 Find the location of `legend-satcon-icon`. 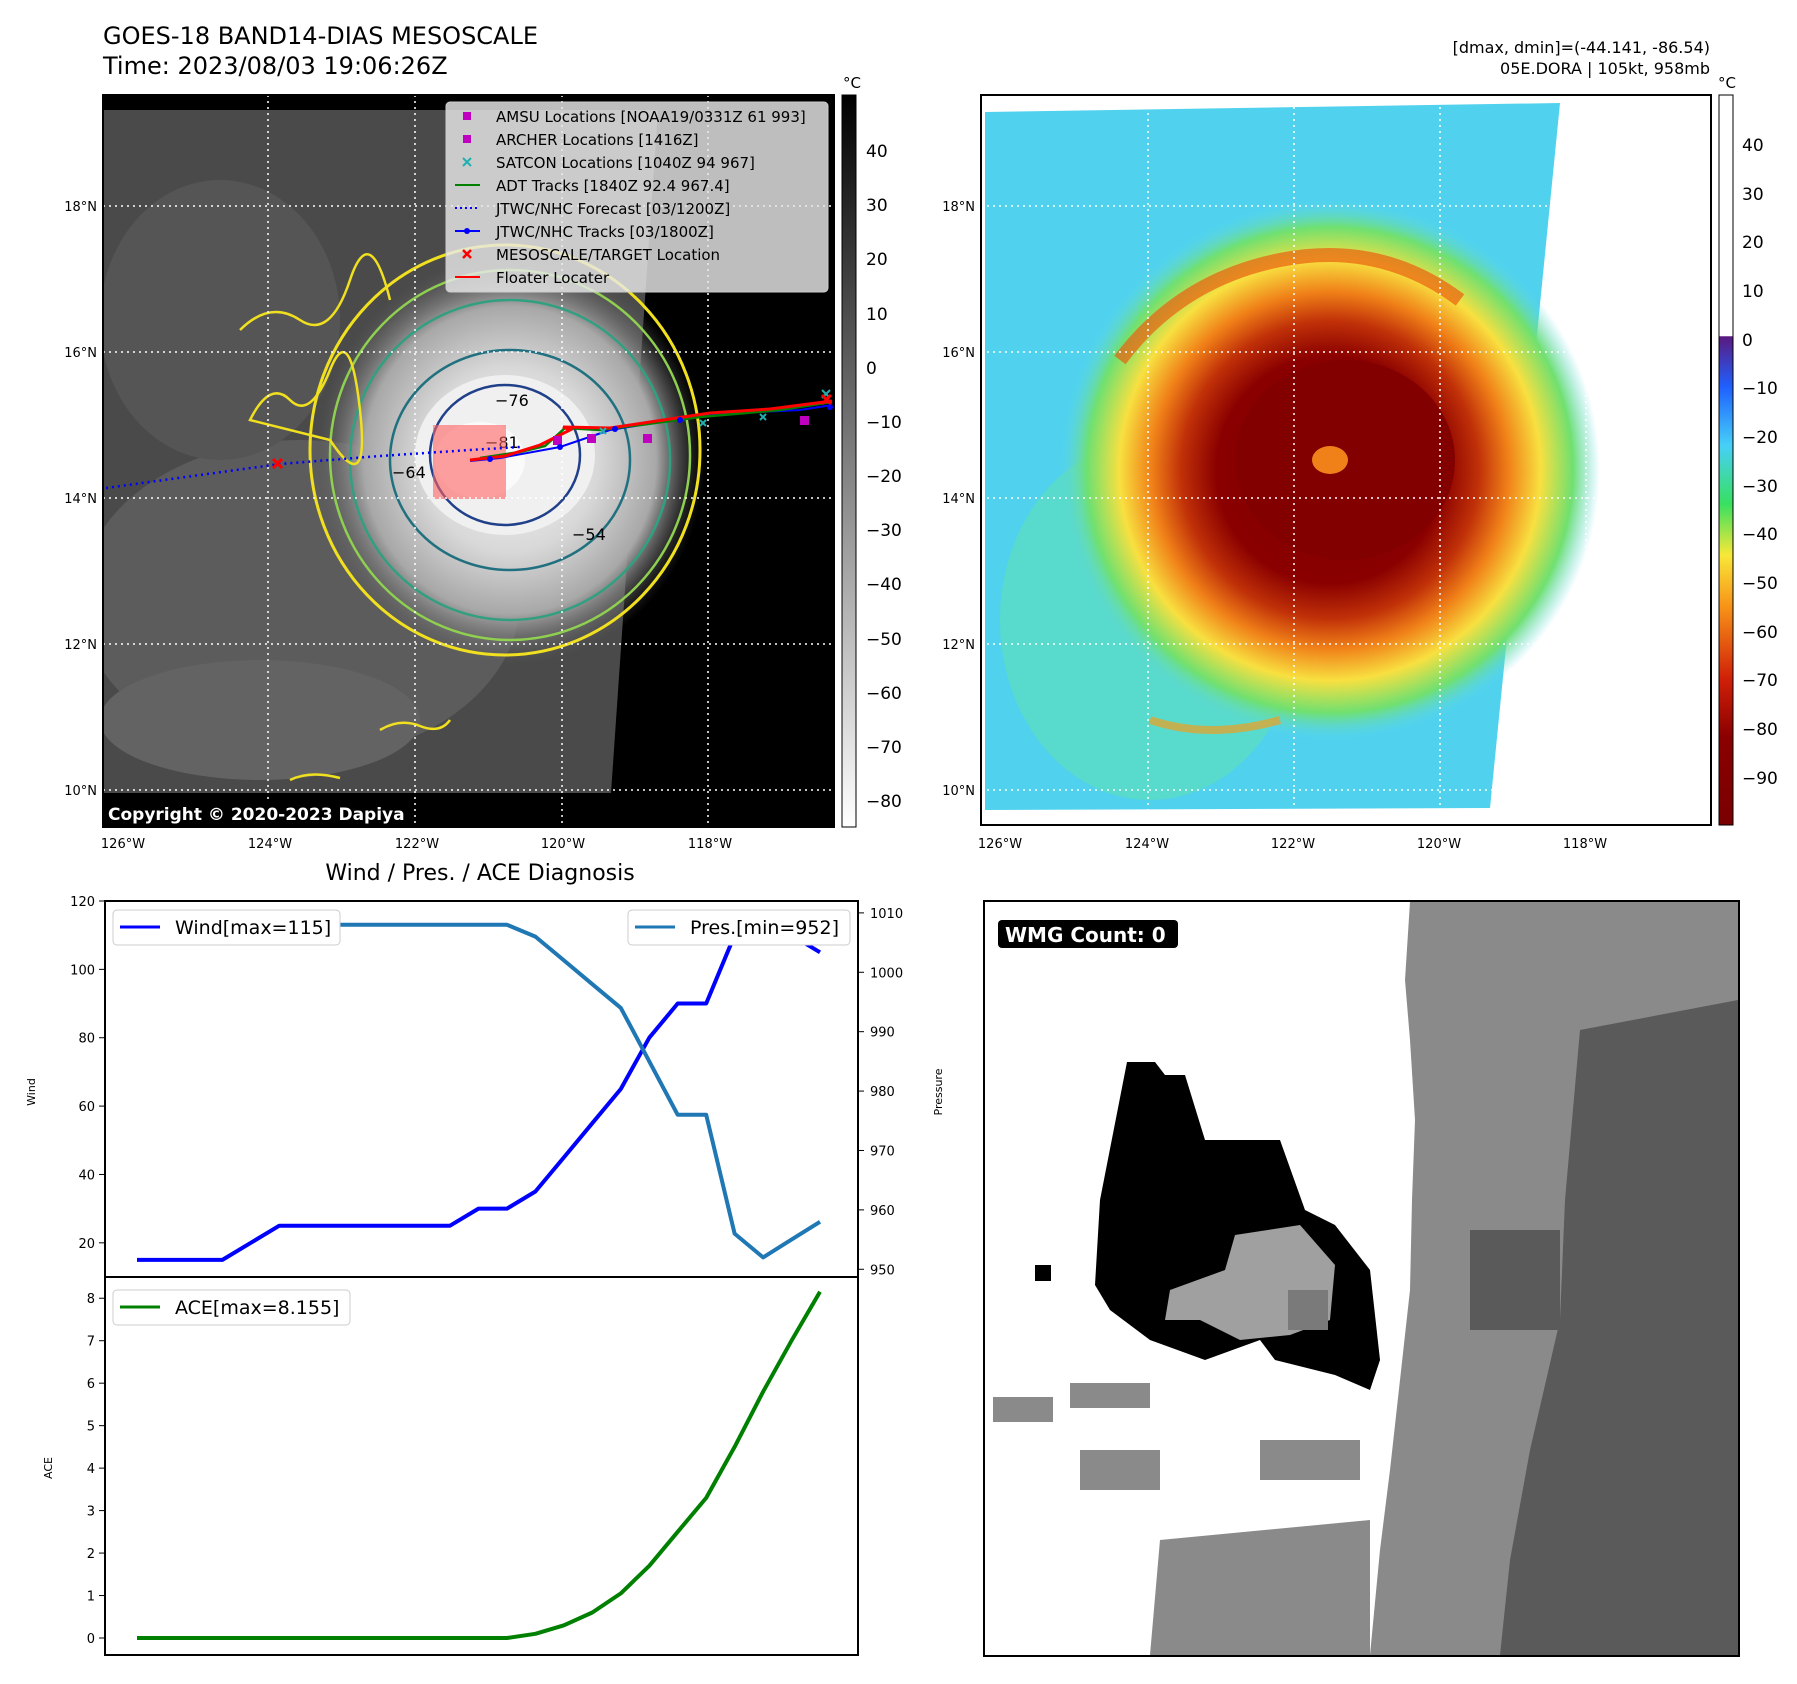

legend-satcon-icon is located at coordinates (467, 162).